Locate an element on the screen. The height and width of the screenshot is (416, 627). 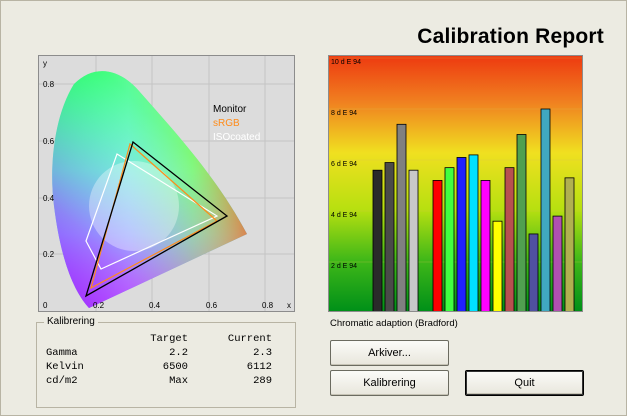
header-target: Target is located at coordinates (169, 339).